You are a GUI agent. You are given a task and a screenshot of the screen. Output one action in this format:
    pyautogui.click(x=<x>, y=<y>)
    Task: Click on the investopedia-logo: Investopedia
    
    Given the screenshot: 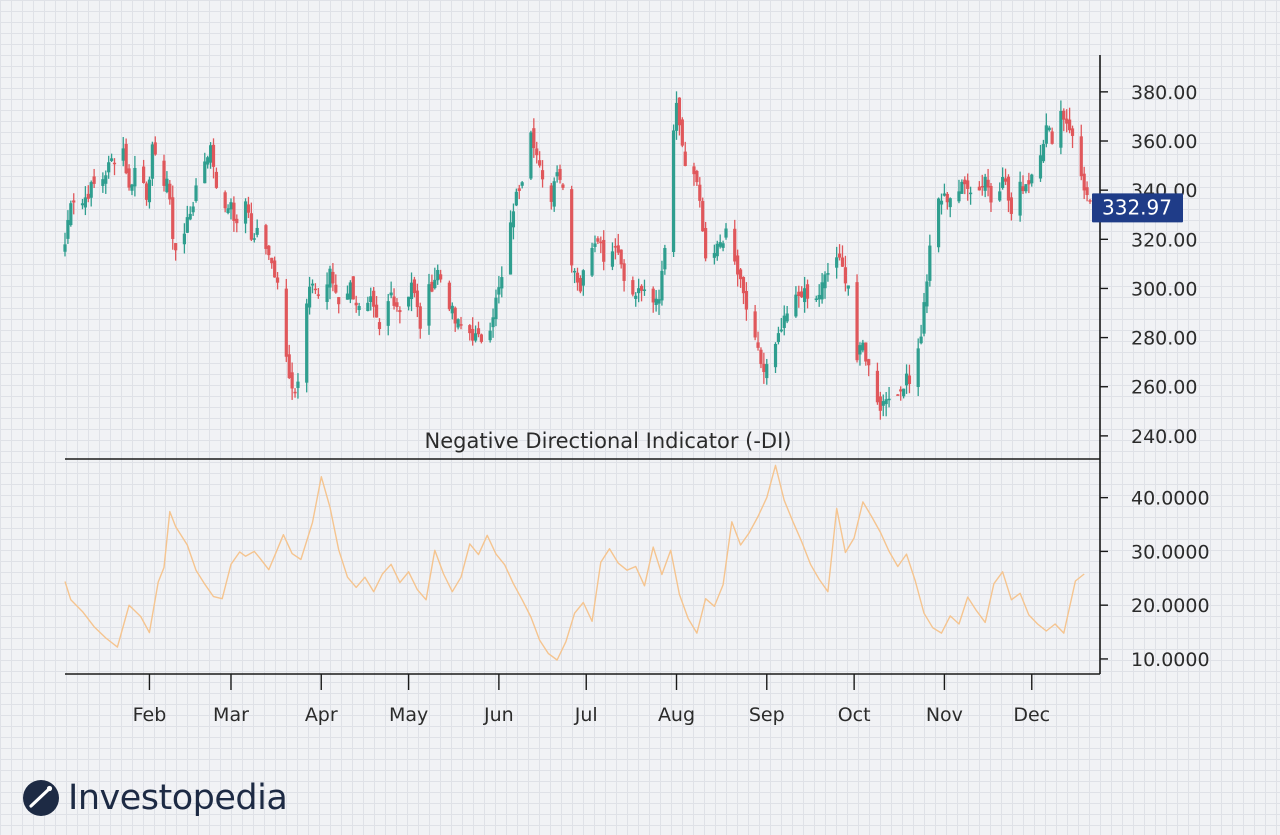 What is the action you would take?
    pyautogui.click(x=155, y=798)
    